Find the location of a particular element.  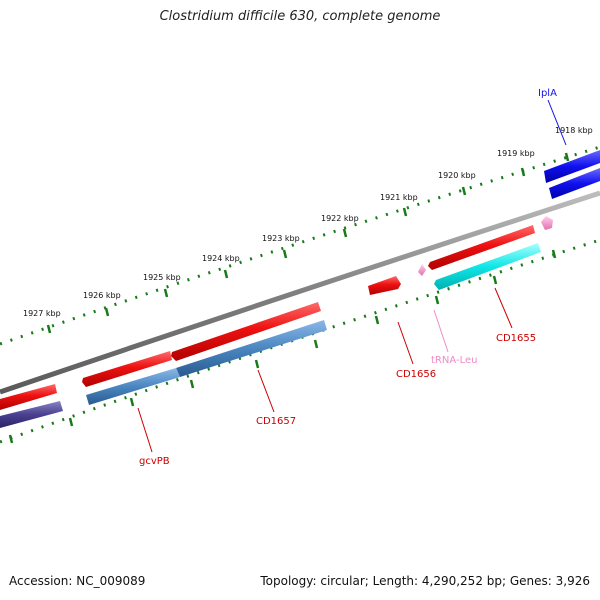

gene-label-cd1655: CD1655 is located at coordinates (516, 338).